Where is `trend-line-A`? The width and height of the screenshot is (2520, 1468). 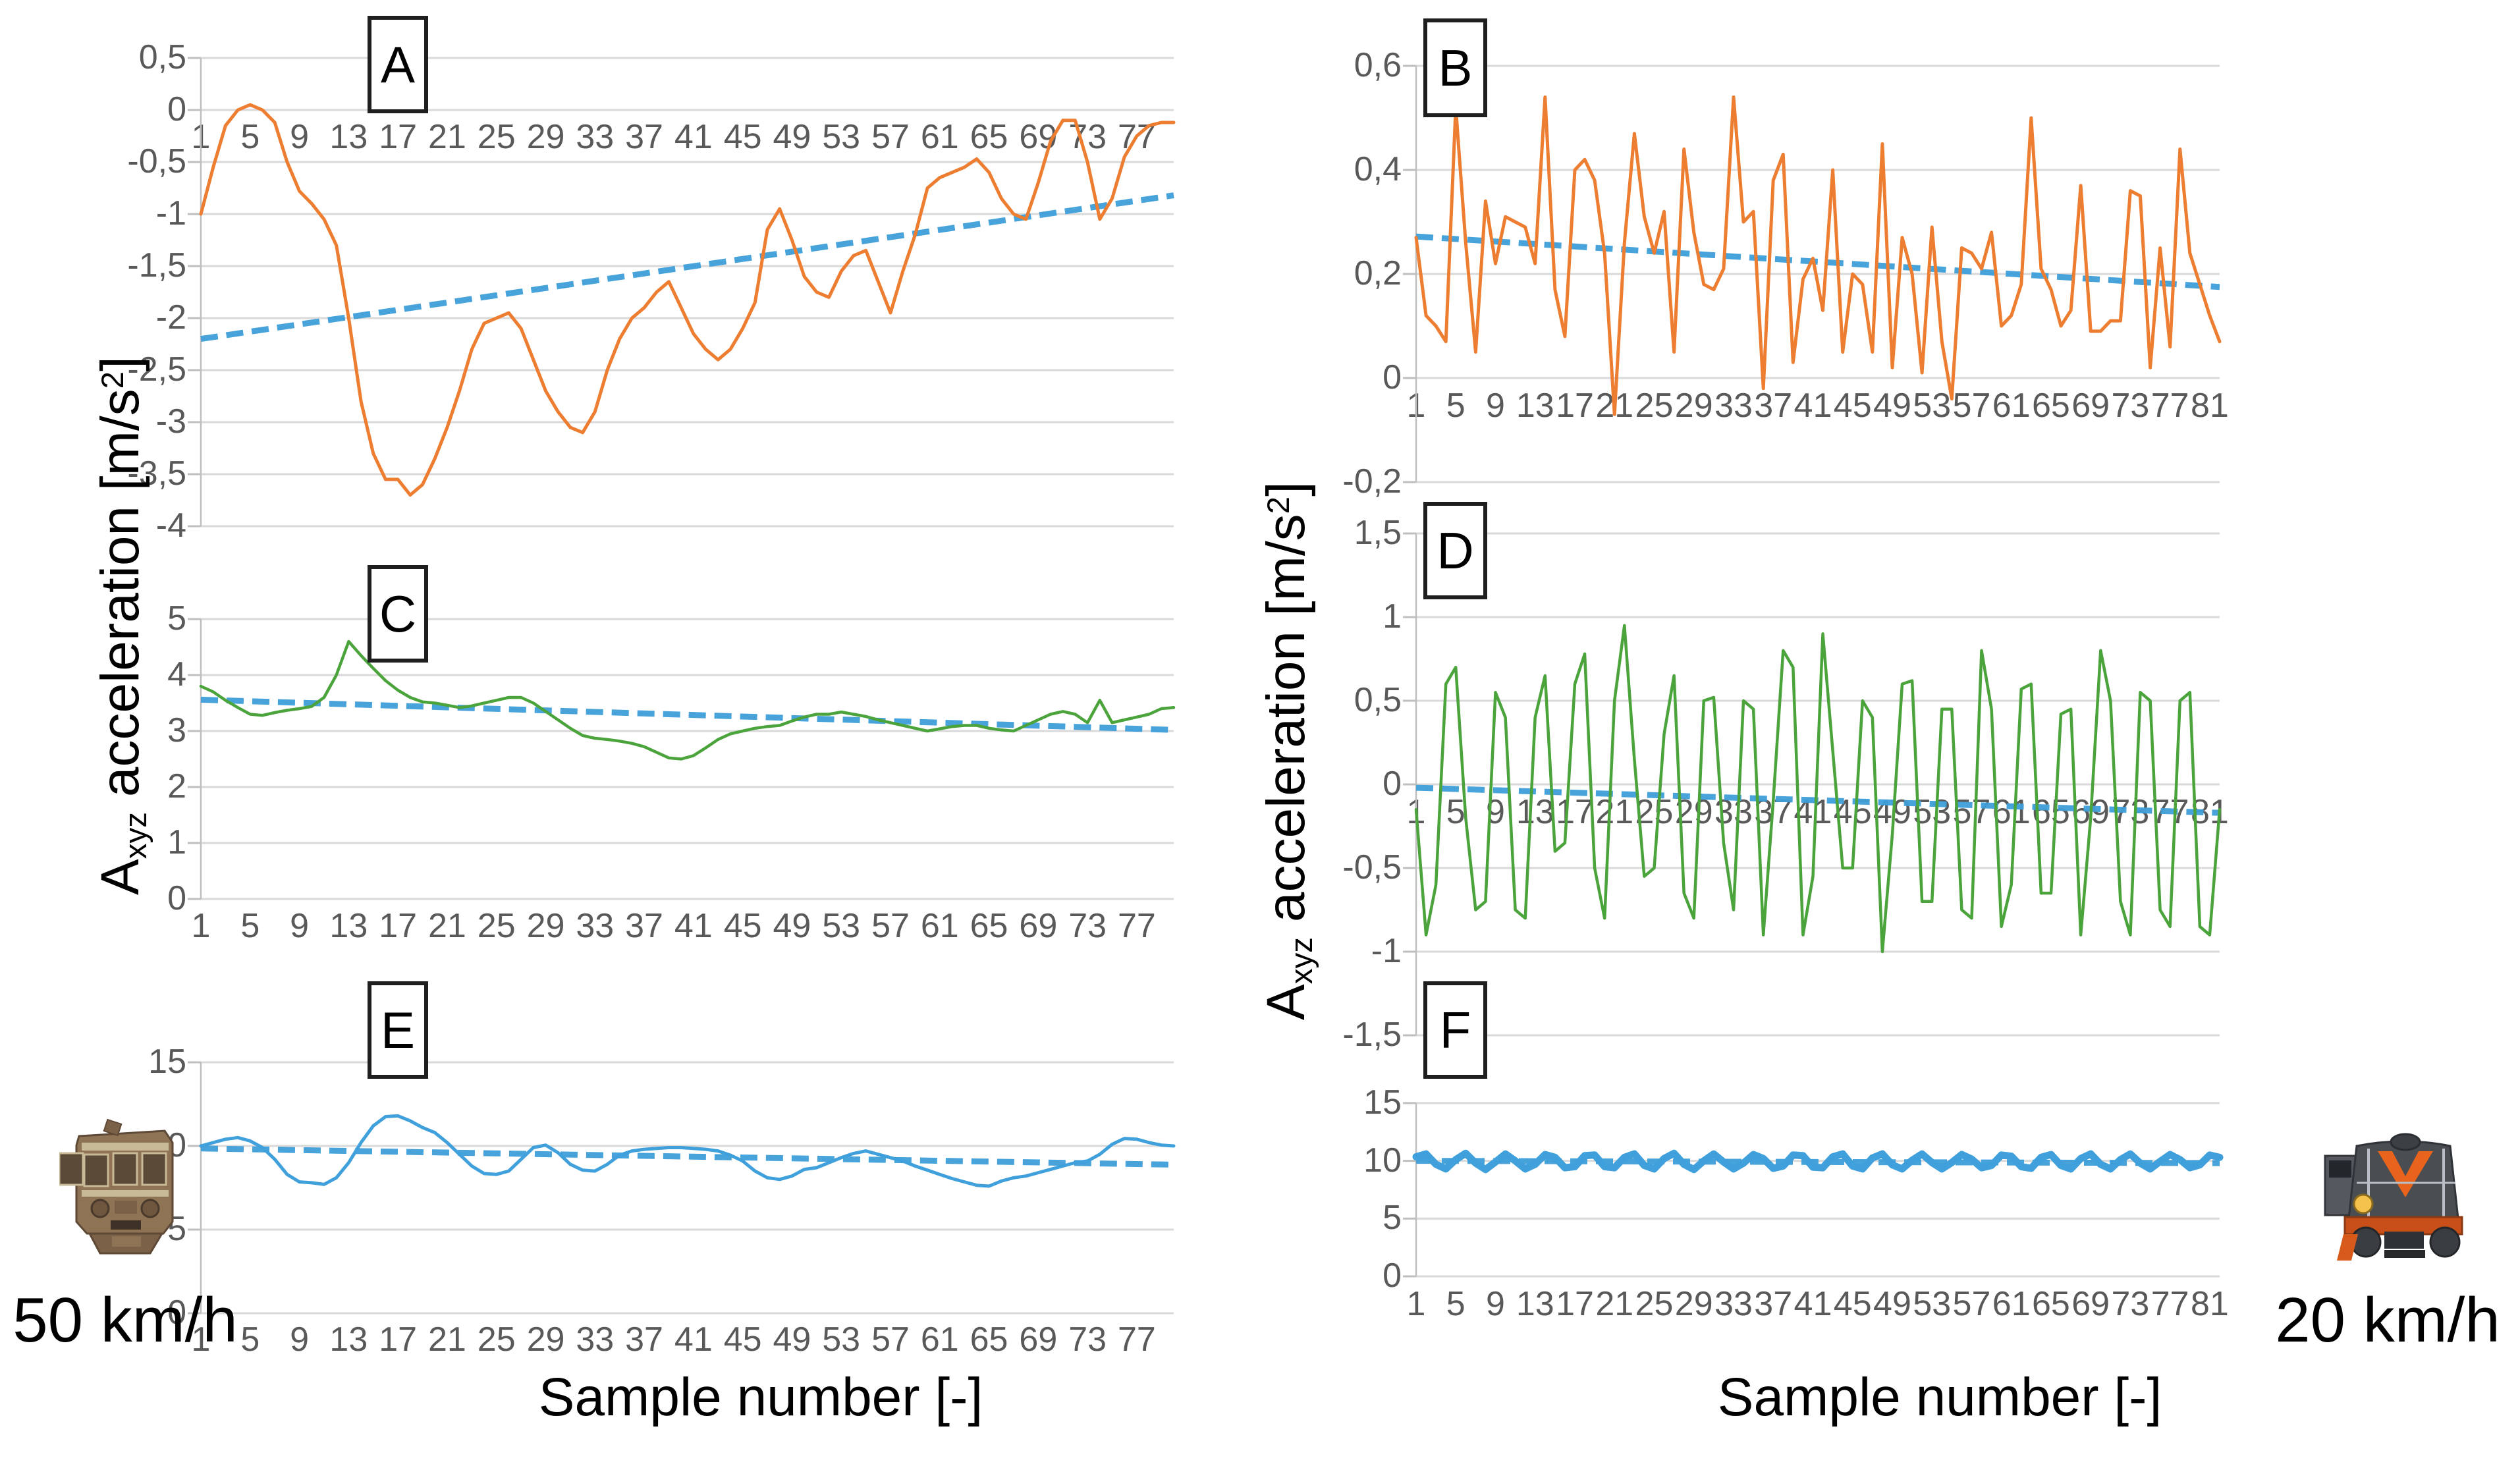 trend-line-A is located at coordinates (687, 267).